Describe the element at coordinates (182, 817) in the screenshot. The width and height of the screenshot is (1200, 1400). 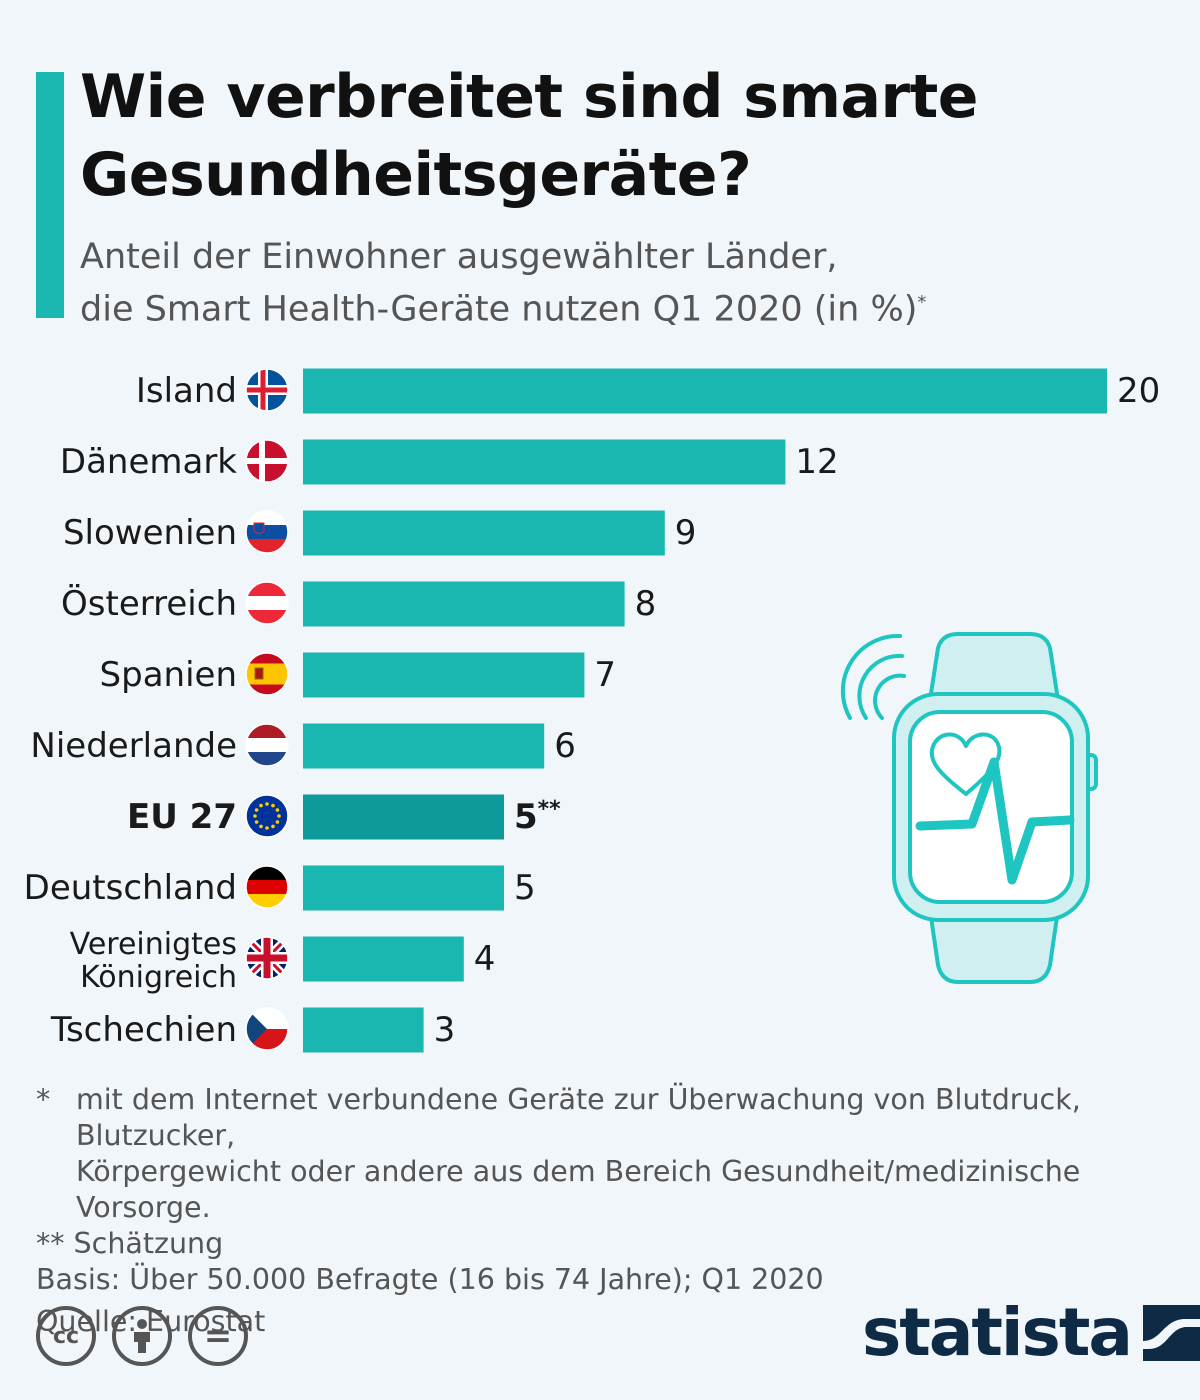
I see `category-label: EU 27` at that location.